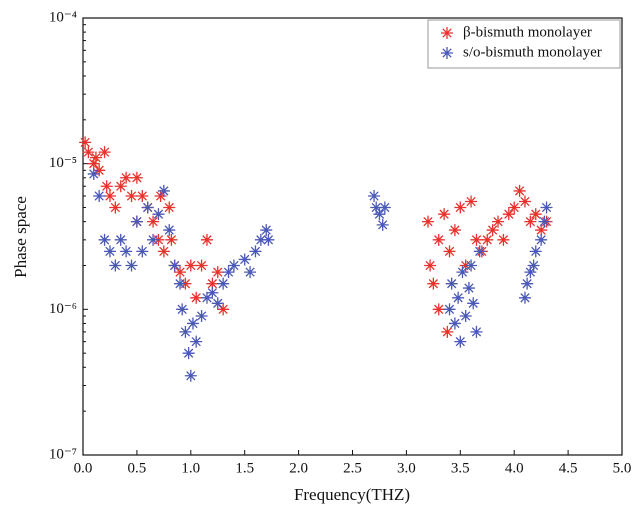 Image resolution: width=633 pixels, height=513 pixels. What do you see at coordinates (83, 468) in the screenshot?
I see `x-tick-label: 0.0` at bounding box center [83, 468].